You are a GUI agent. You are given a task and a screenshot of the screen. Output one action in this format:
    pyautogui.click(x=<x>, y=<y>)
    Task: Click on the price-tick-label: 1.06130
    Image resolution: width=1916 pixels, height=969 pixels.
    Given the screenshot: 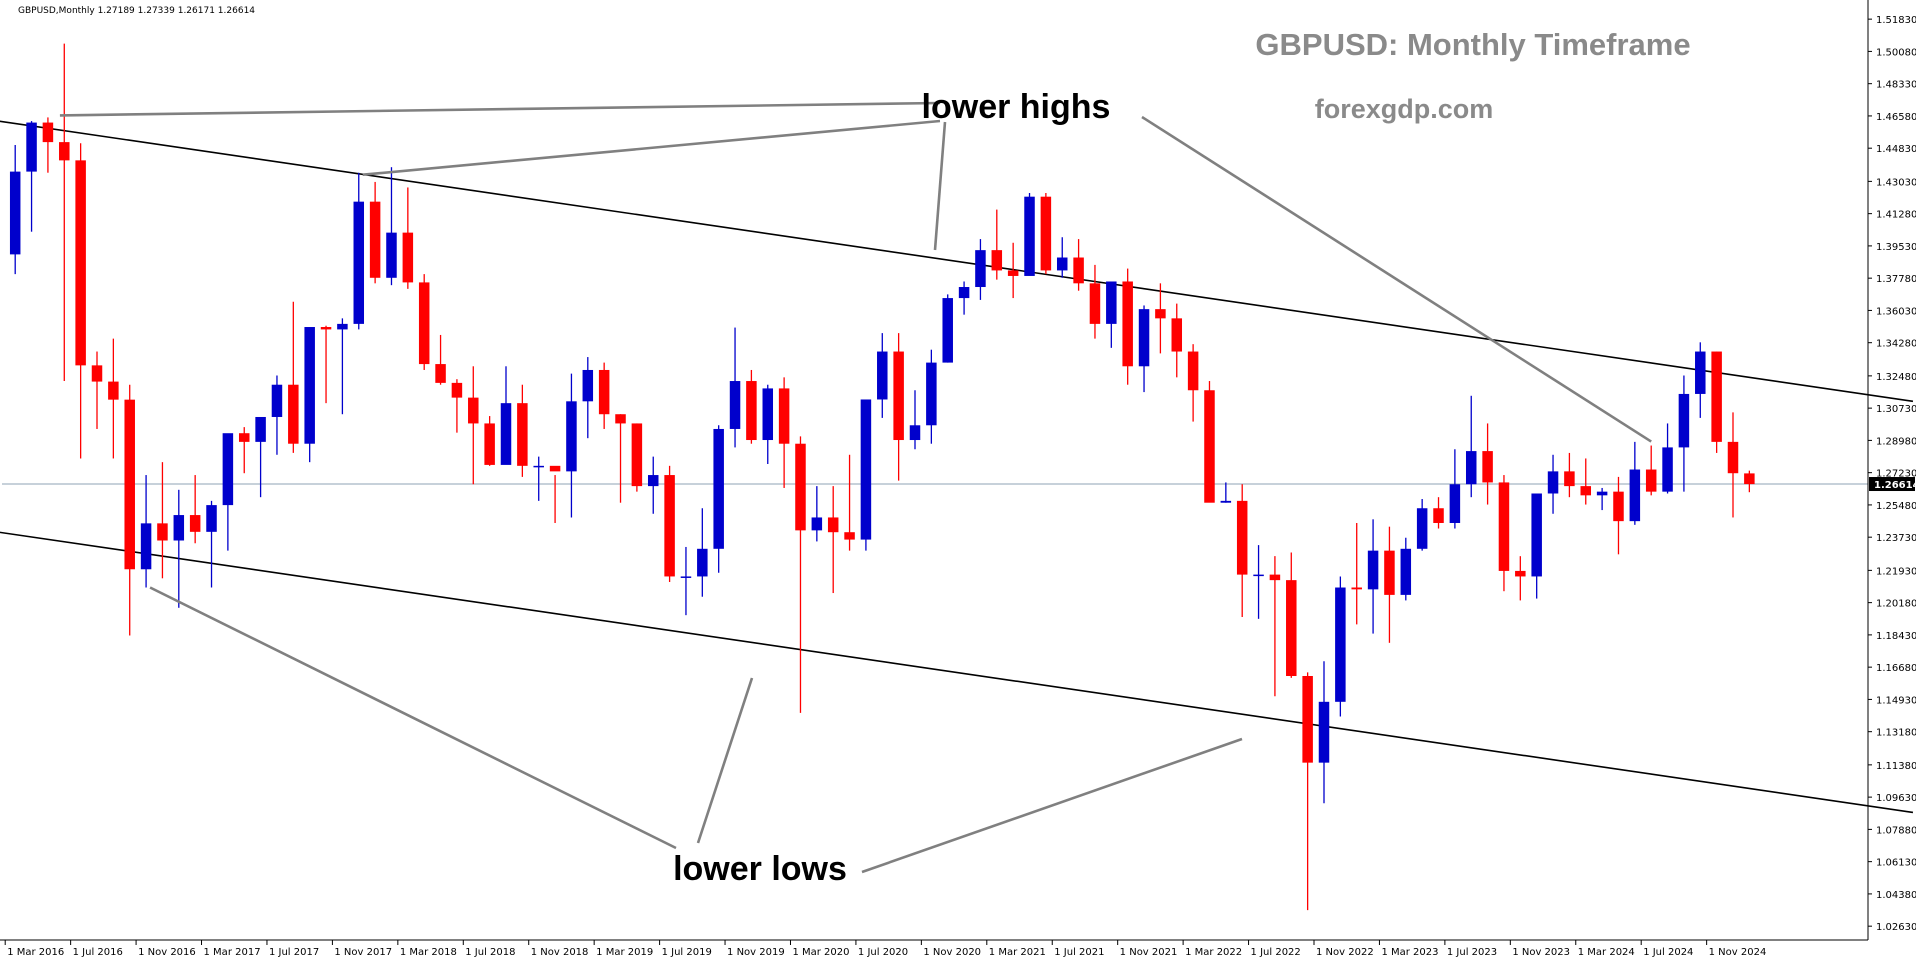 What is the action you would take?
    pyautogui.click(x=1896, y=863)
    